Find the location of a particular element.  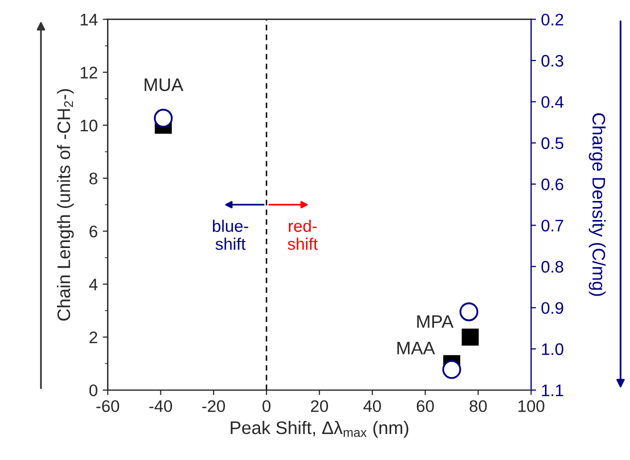

x-tick-label: 100 is located at coordinates (531, 406).